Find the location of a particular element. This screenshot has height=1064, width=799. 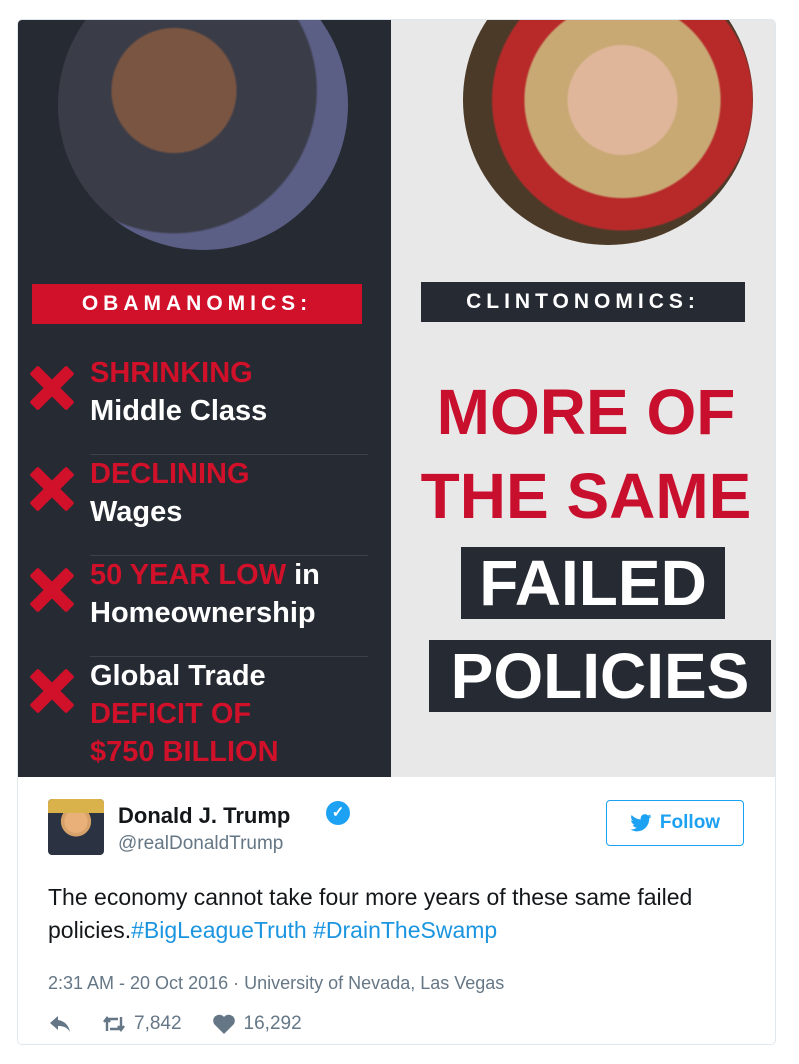

headline-line-2: THE SAME is located at coordinates (586, 496).